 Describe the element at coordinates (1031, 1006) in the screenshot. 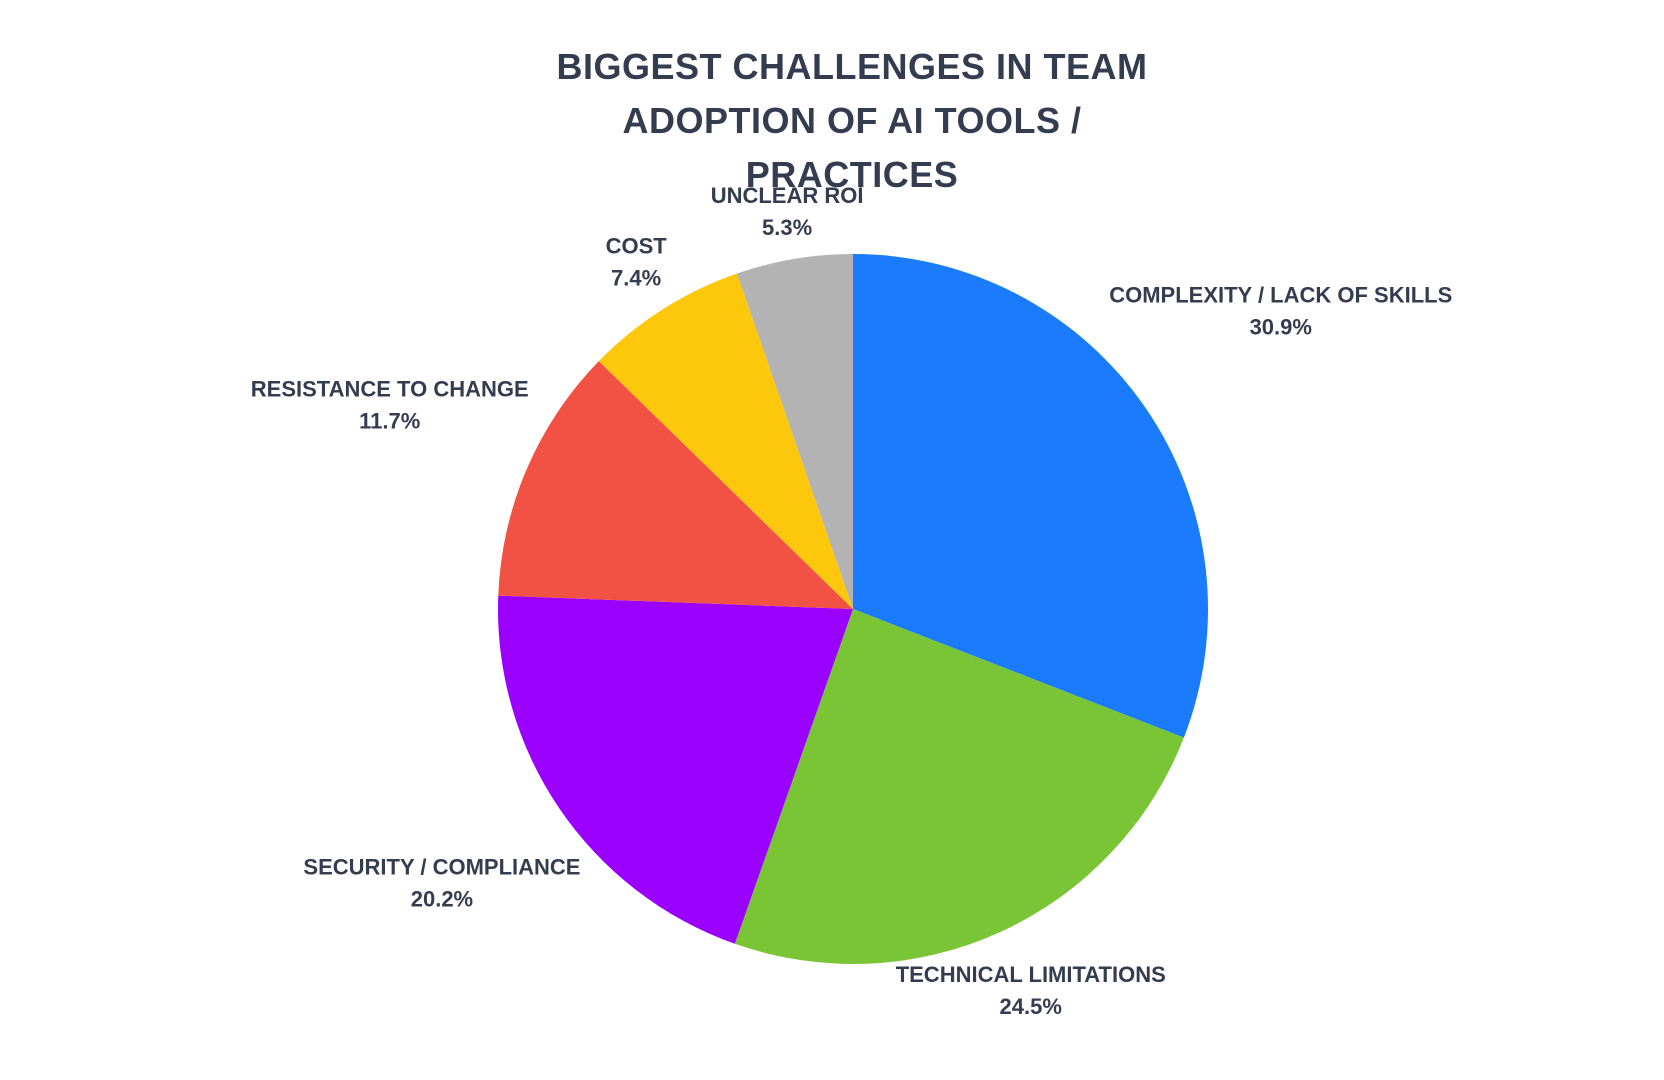

I see `value-label: 24.5%` at that location.